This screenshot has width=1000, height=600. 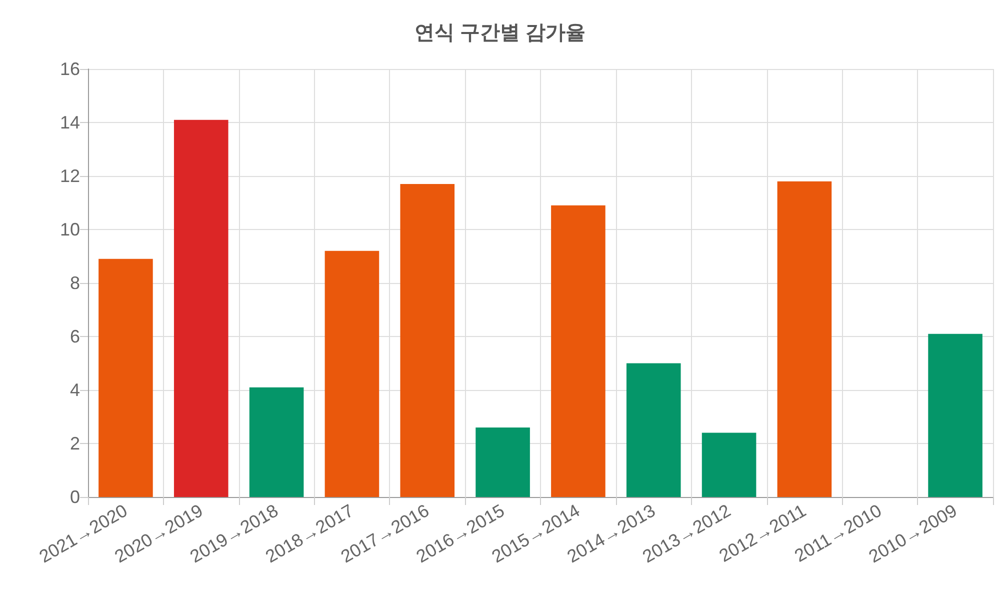 I want to click on y-tick-label: 16, so click(x=70, y=69).